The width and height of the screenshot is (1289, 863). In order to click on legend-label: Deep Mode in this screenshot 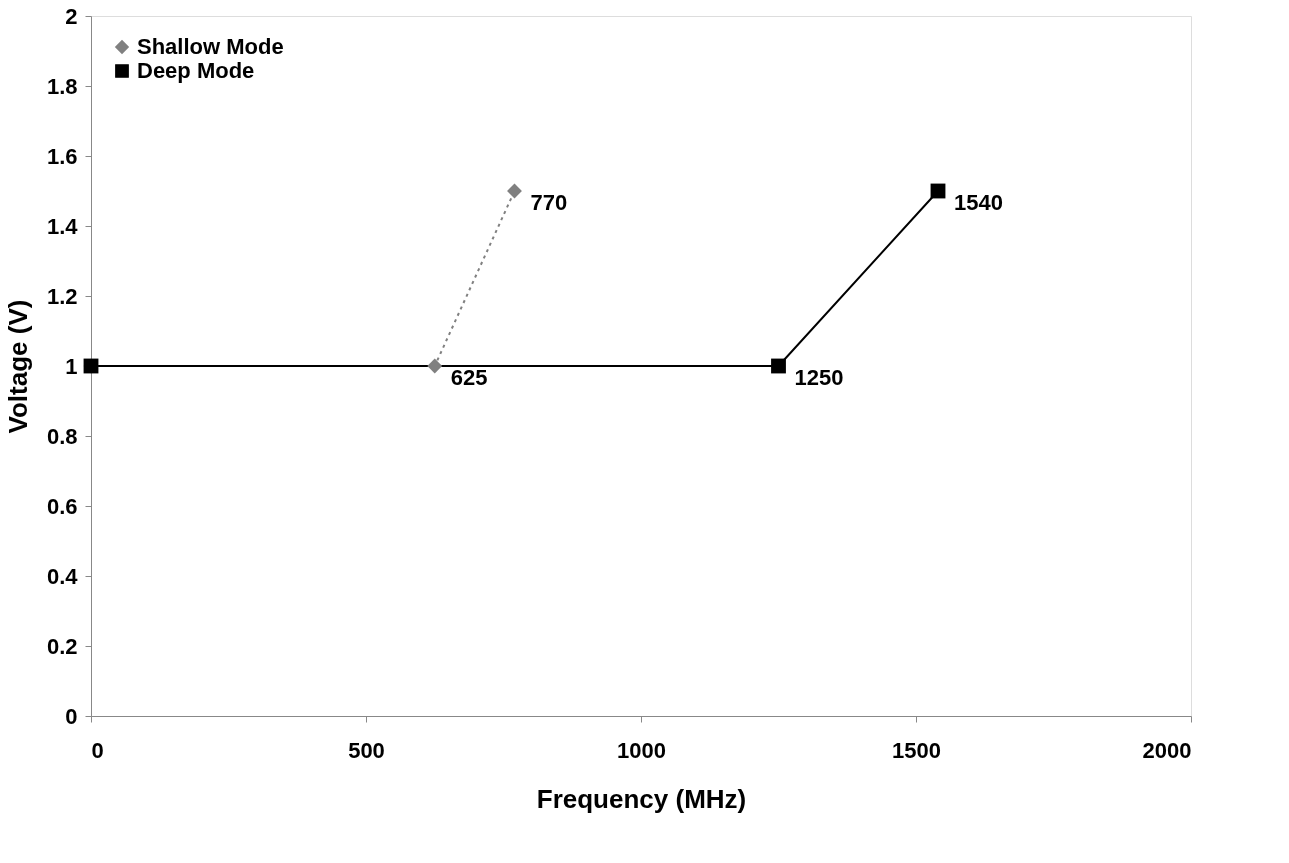, I will do `click(196, 70)`.